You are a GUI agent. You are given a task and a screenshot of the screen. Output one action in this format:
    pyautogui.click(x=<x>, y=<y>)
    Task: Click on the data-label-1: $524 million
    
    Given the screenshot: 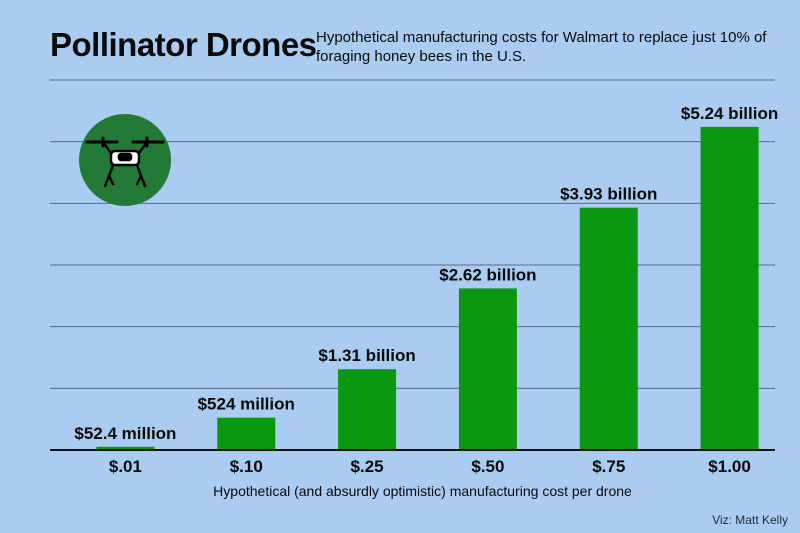 What is the action you would take?
    pyautogui.click(x=246, y=404)
    